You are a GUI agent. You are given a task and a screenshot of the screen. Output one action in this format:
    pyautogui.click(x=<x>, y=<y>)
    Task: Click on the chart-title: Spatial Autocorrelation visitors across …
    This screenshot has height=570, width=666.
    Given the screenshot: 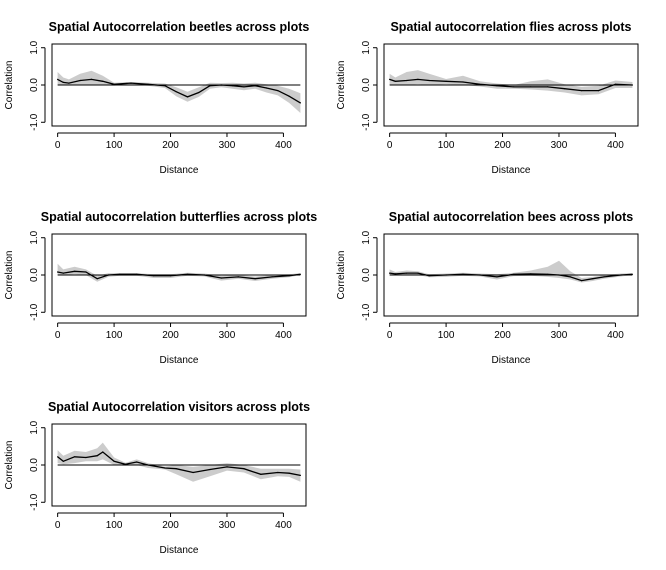 What is the action you would take?
    pyautogui.click(x=179, y=407)
    